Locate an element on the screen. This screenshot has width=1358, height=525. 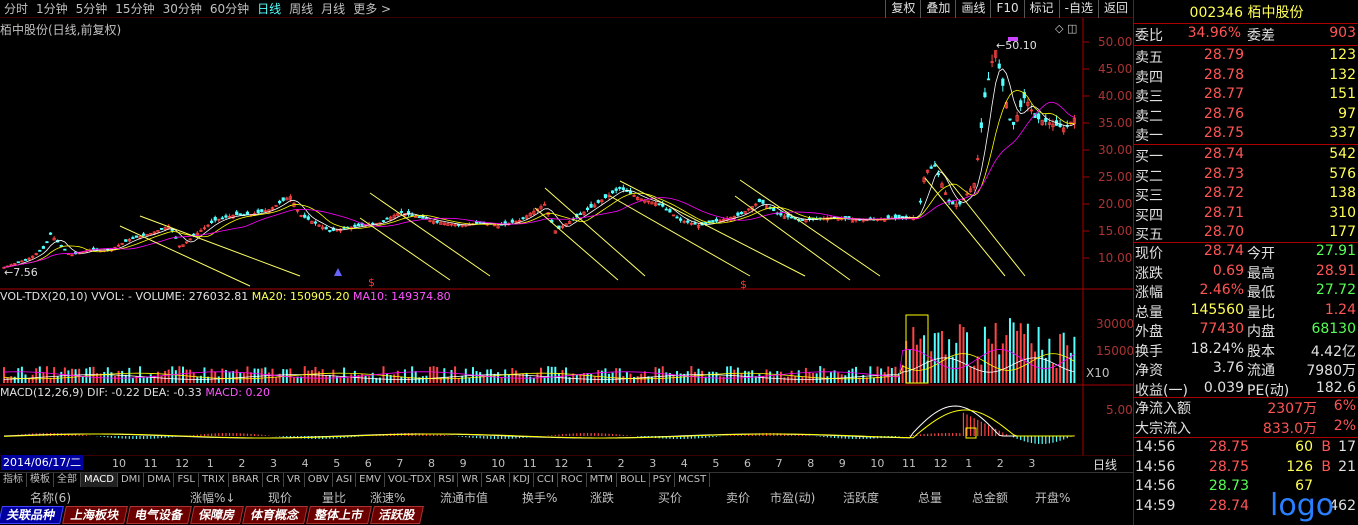
indicator-tab-20: ROC is located at coordinates (572, 480).